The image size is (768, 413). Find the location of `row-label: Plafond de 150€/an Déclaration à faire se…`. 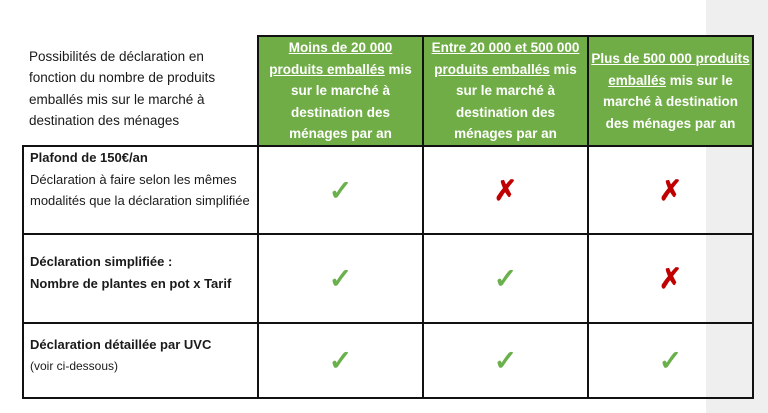

row-label: Plafond de 150€/an Déclaration à faire se… is located at coordinates (140, 190).